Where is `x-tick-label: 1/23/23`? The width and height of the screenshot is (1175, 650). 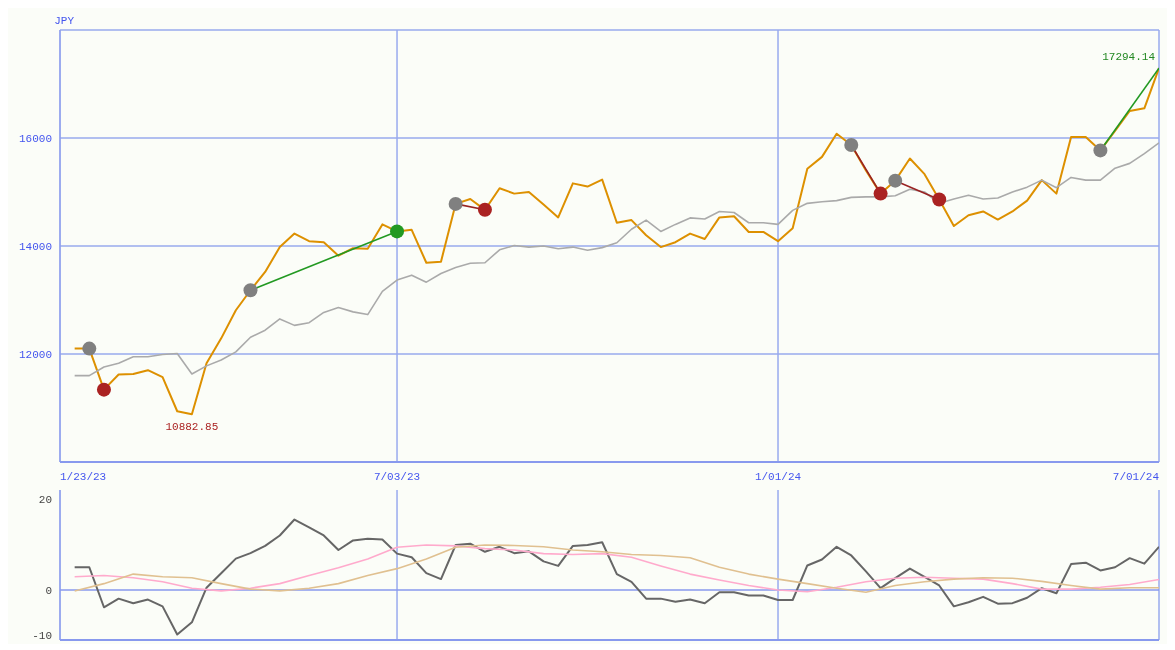 x-tick-label: 1/23/23 is located at coordinates (83, 477).